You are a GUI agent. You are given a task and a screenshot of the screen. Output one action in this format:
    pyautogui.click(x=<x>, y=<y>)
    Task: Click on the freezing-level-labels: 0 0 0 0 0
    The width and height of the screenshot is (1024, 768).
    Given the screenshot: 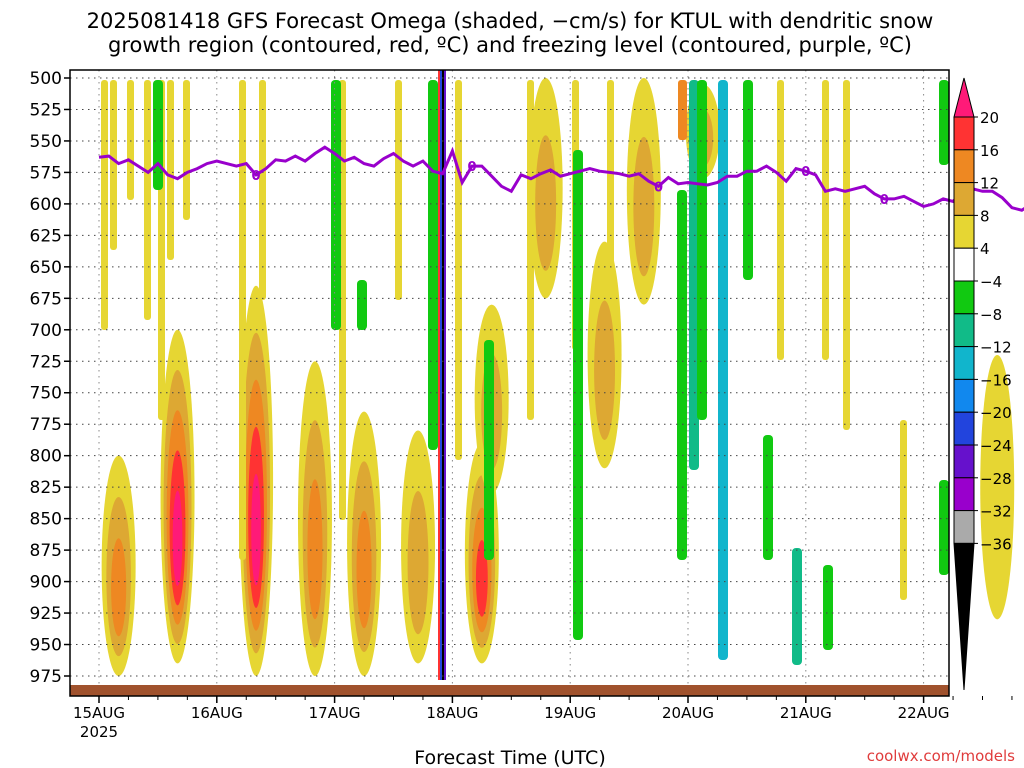 What is the action you would take?
    pyautogui.click(x=570, y=184)
    